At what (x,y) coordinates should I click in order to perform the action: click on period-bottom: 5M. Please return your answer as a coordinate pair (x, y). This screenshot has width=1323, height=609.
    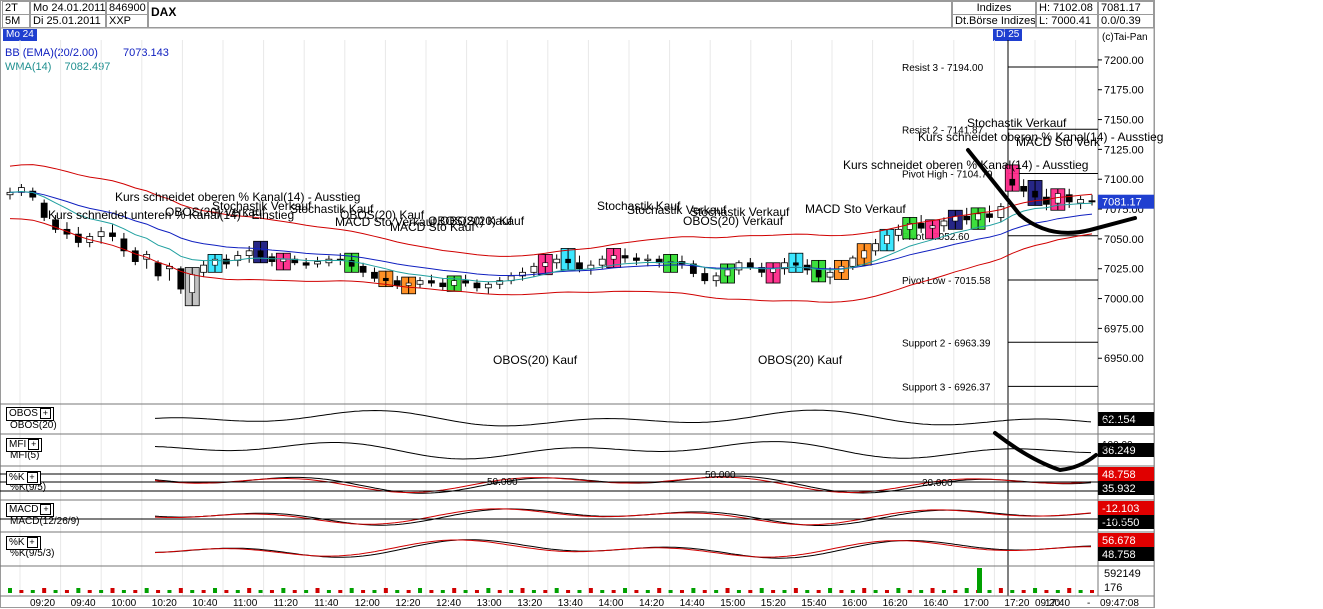
    Looking at the image, I should click on (16, 21).